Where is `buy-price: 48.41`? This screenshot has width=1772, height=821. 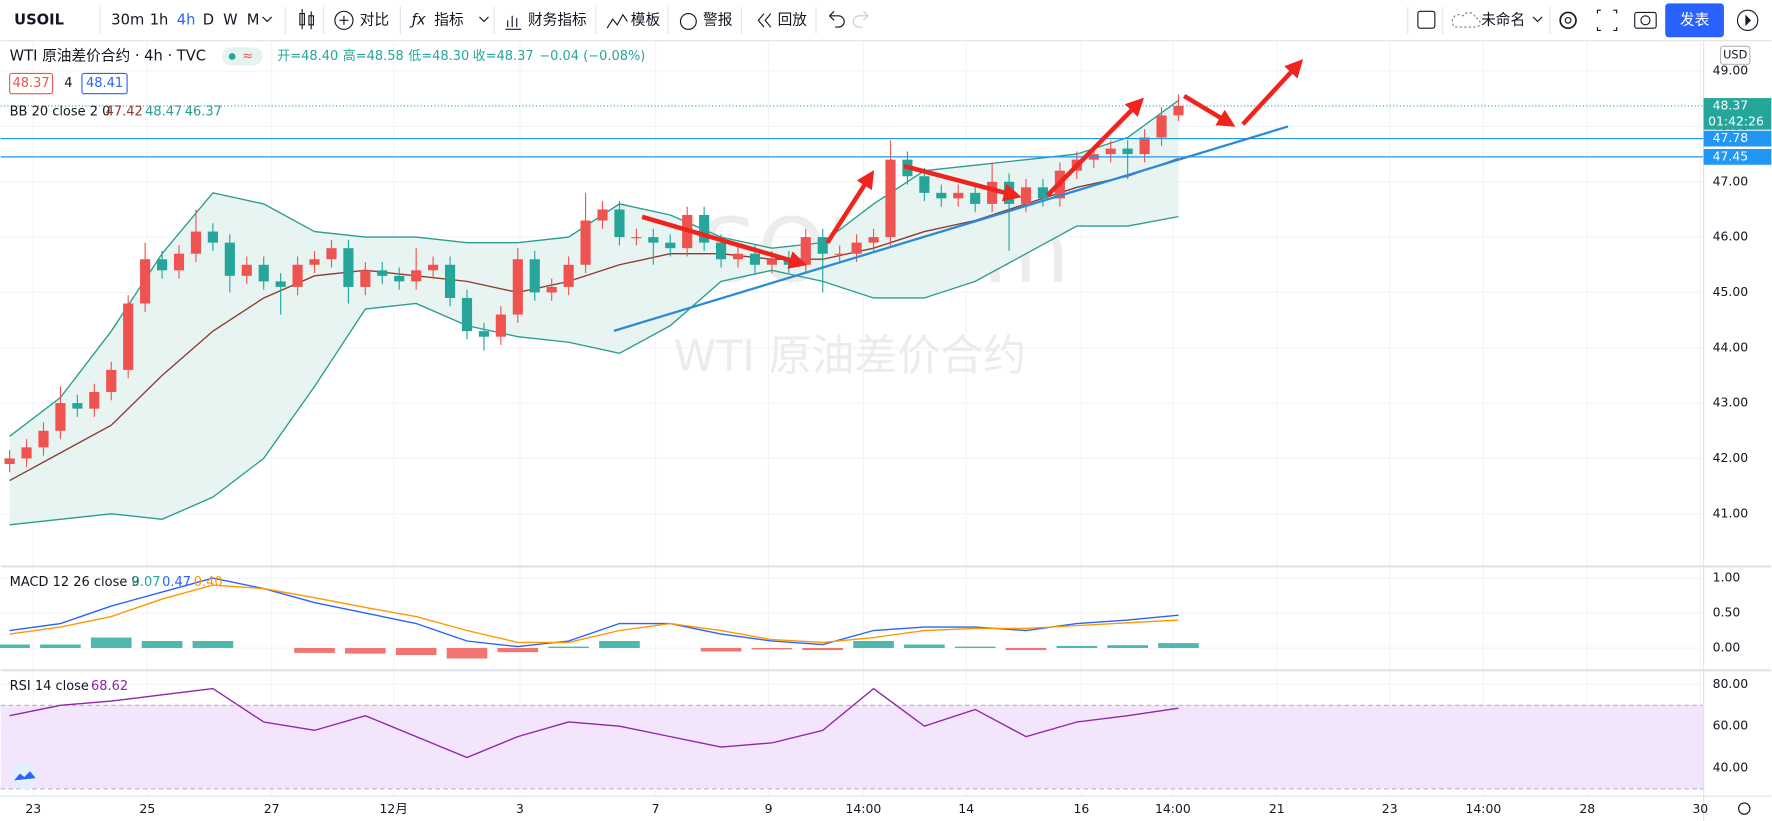 buy-price: 48.41 is located at coordinates (104, 83).